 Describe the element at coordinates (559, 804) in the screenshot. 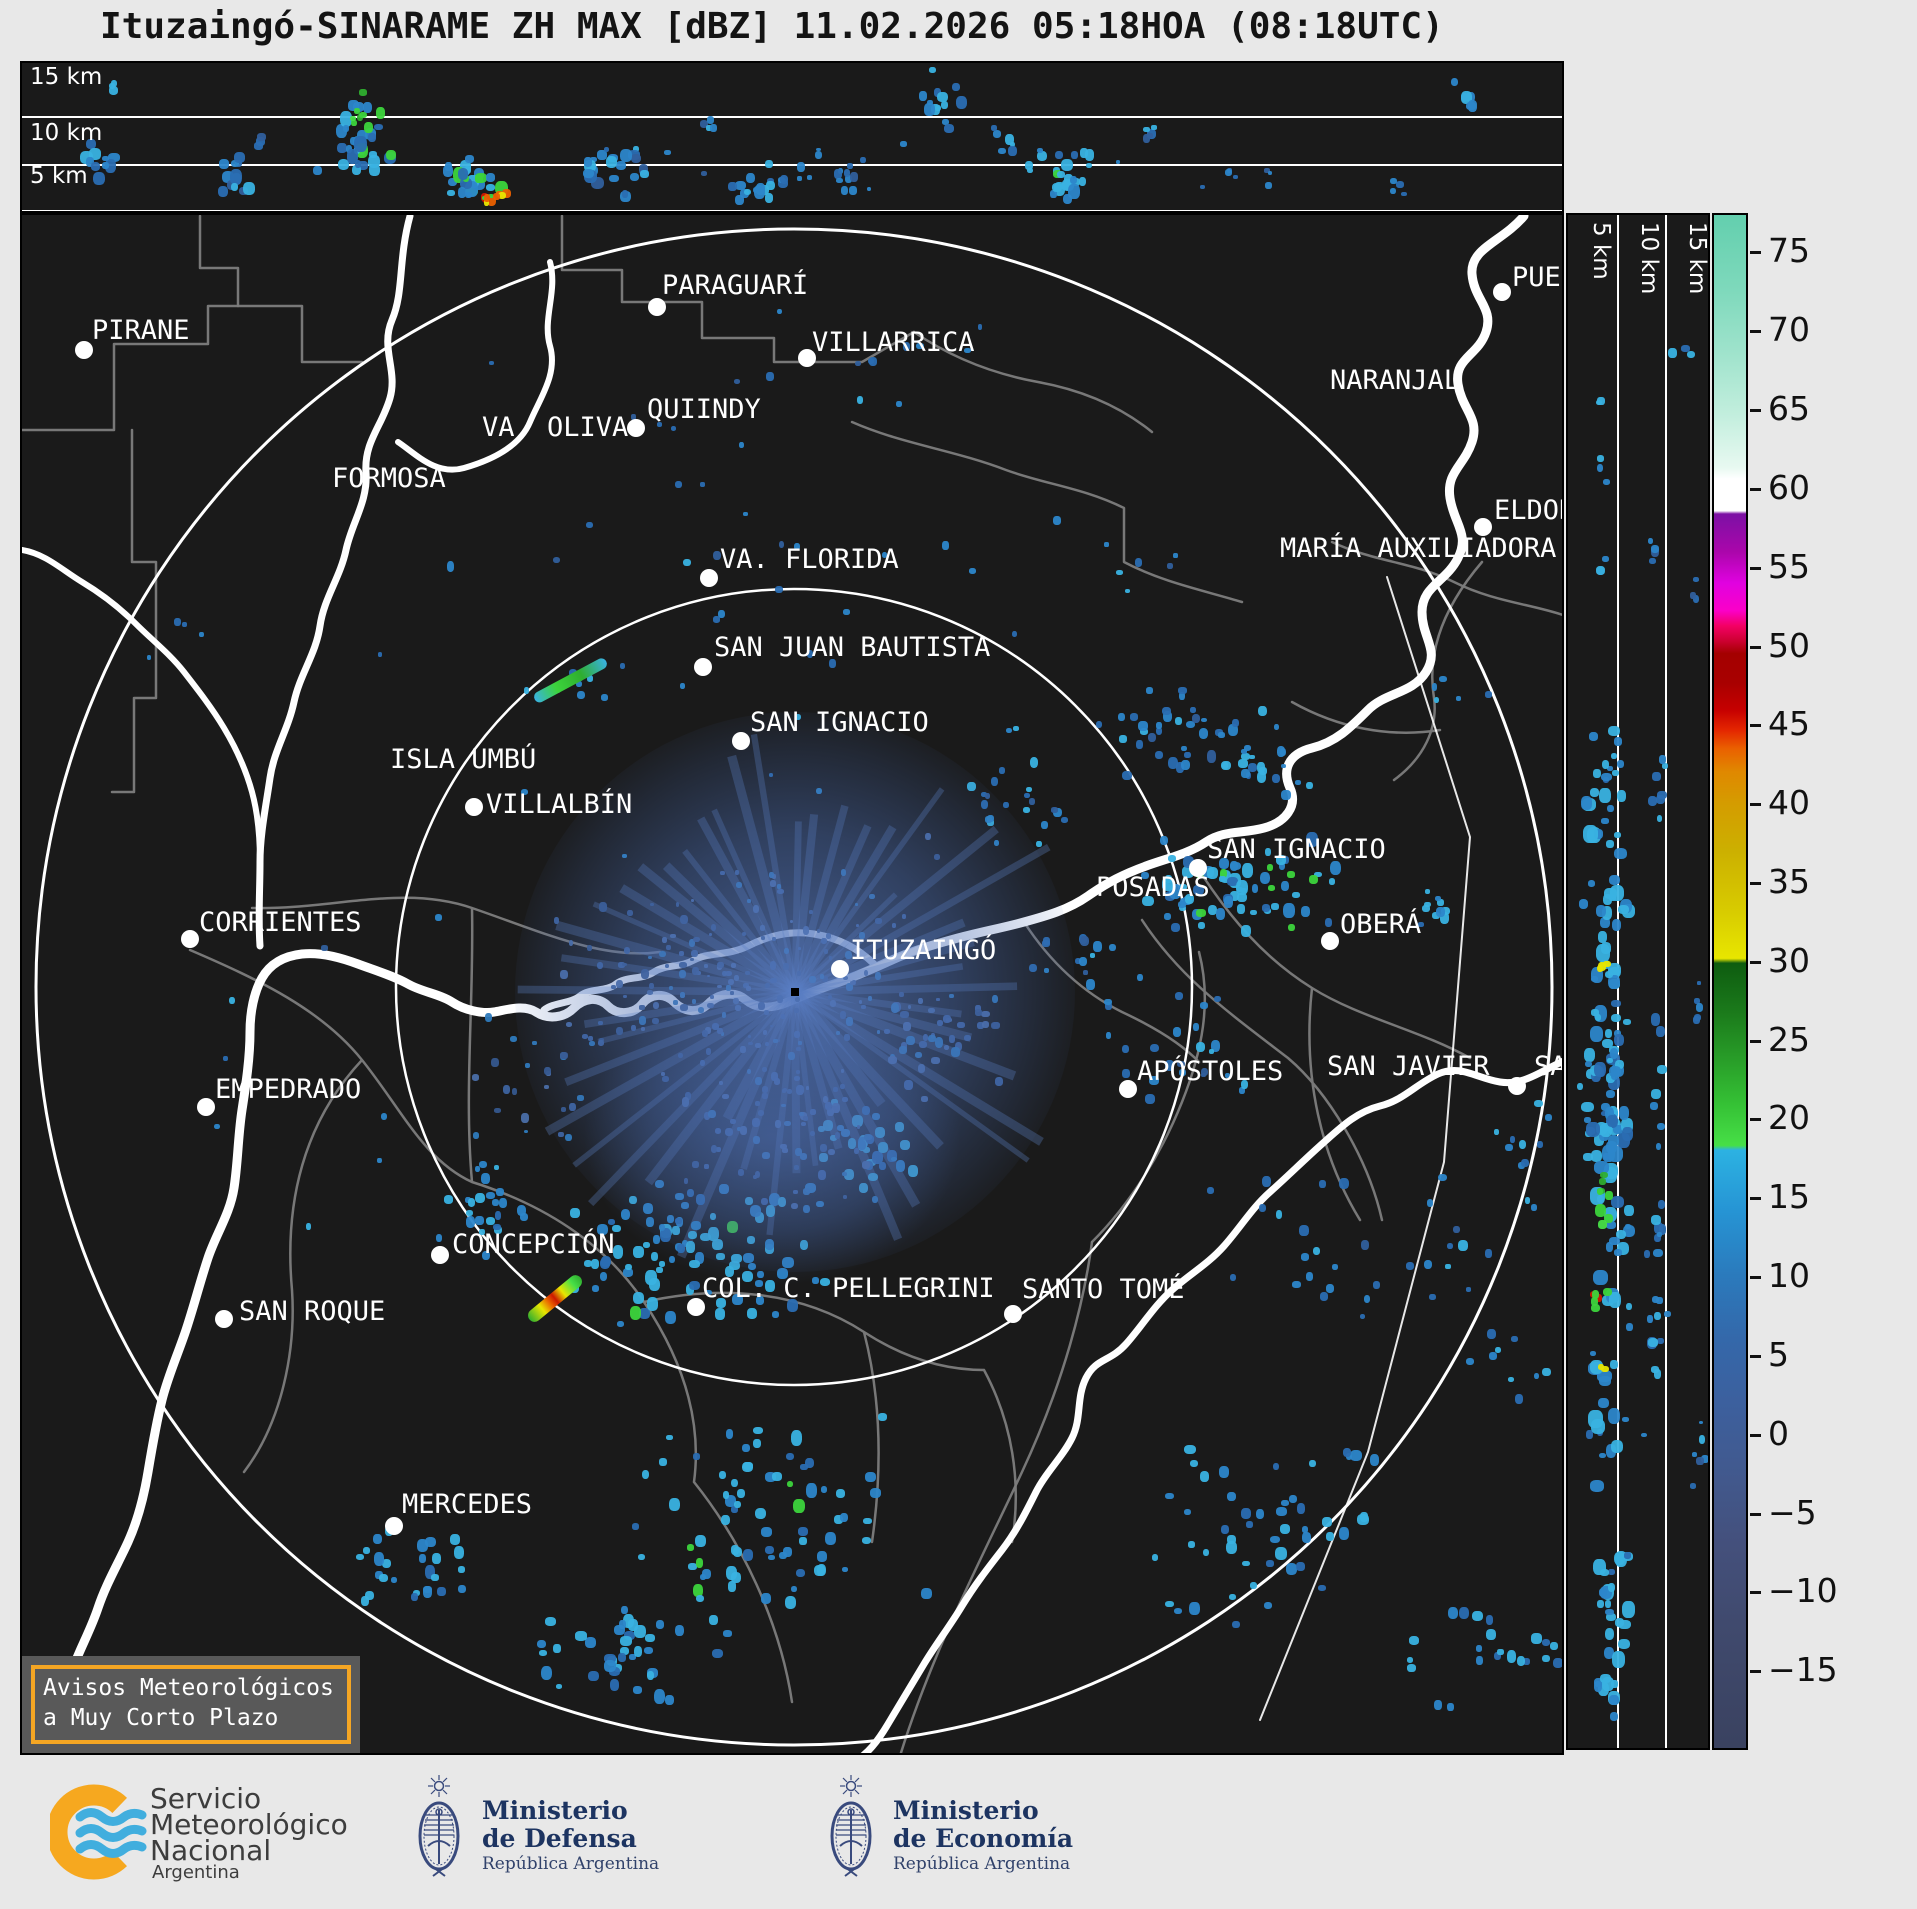

I see `city-label: VILLALBÍN` at that location.